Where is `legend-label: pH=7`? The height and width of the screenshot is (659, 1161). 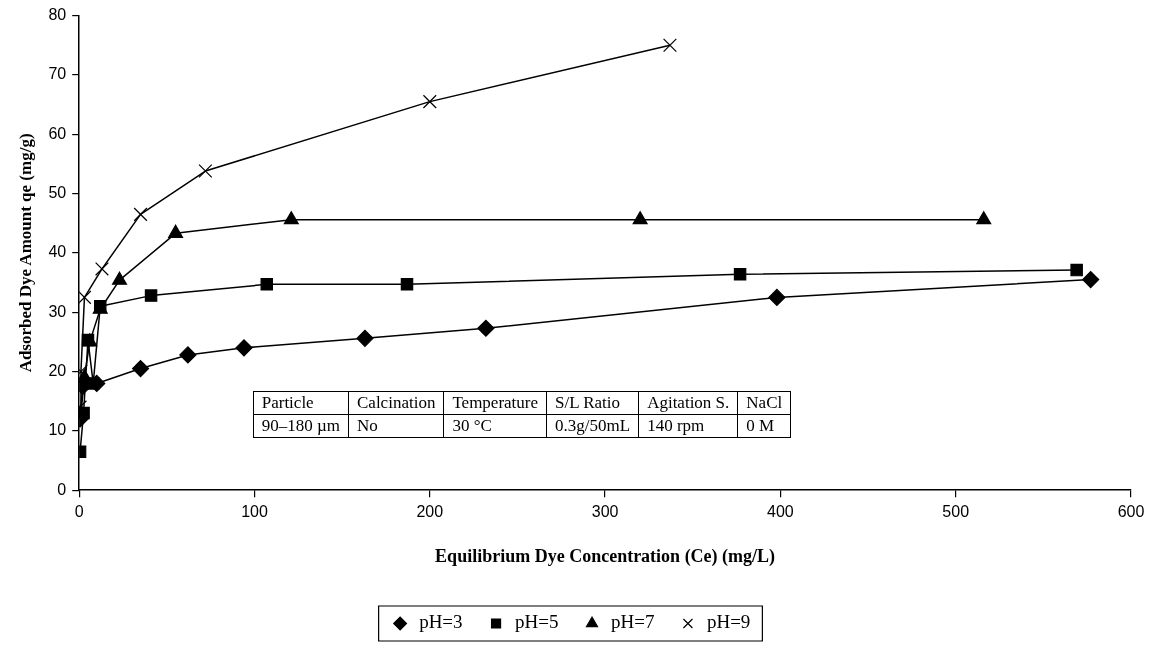 legend-label: pH=7 is located at coordinates (633, 622).